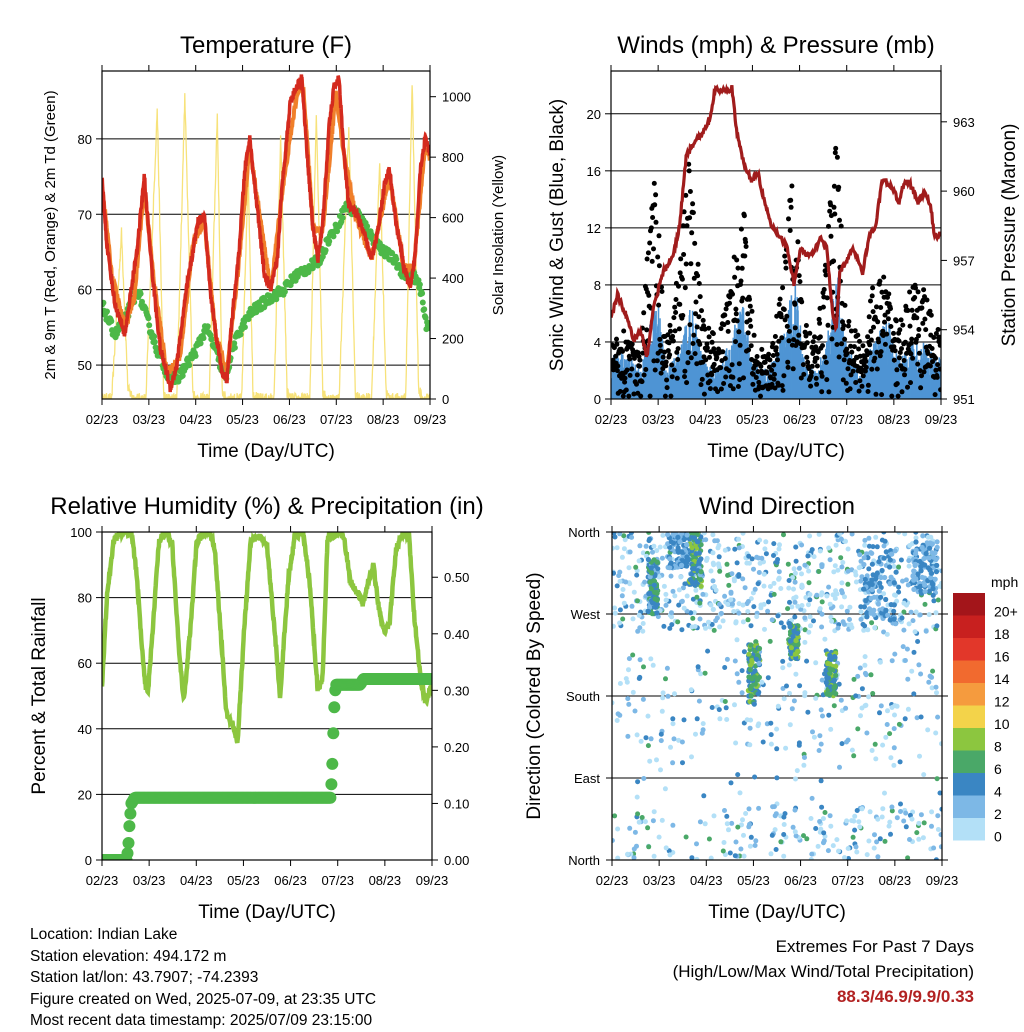 This screenshot has width=1024, height=1032. What do you see at coordinates (998, 769) in the screenshot?
I see `legend-label: 6` at bounding box center [998, 769].